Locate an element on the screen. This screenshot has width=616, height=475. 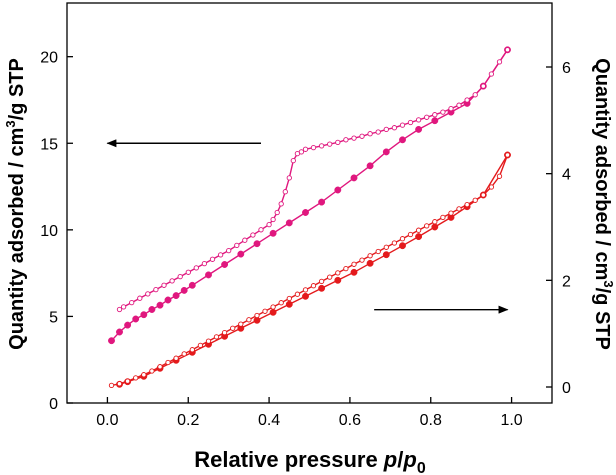
y-left-axis-title: Quantity adsorbed / cm3/g STP is located at coordinates (15, 204).